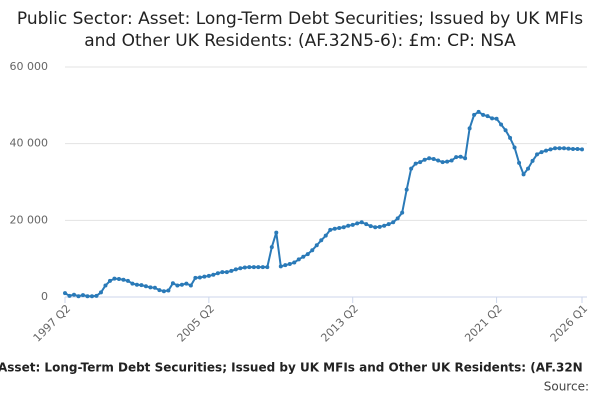 This screenshot has width=600, height=400. I want to click on y-tick-label: 60 000, so click(29, 66).